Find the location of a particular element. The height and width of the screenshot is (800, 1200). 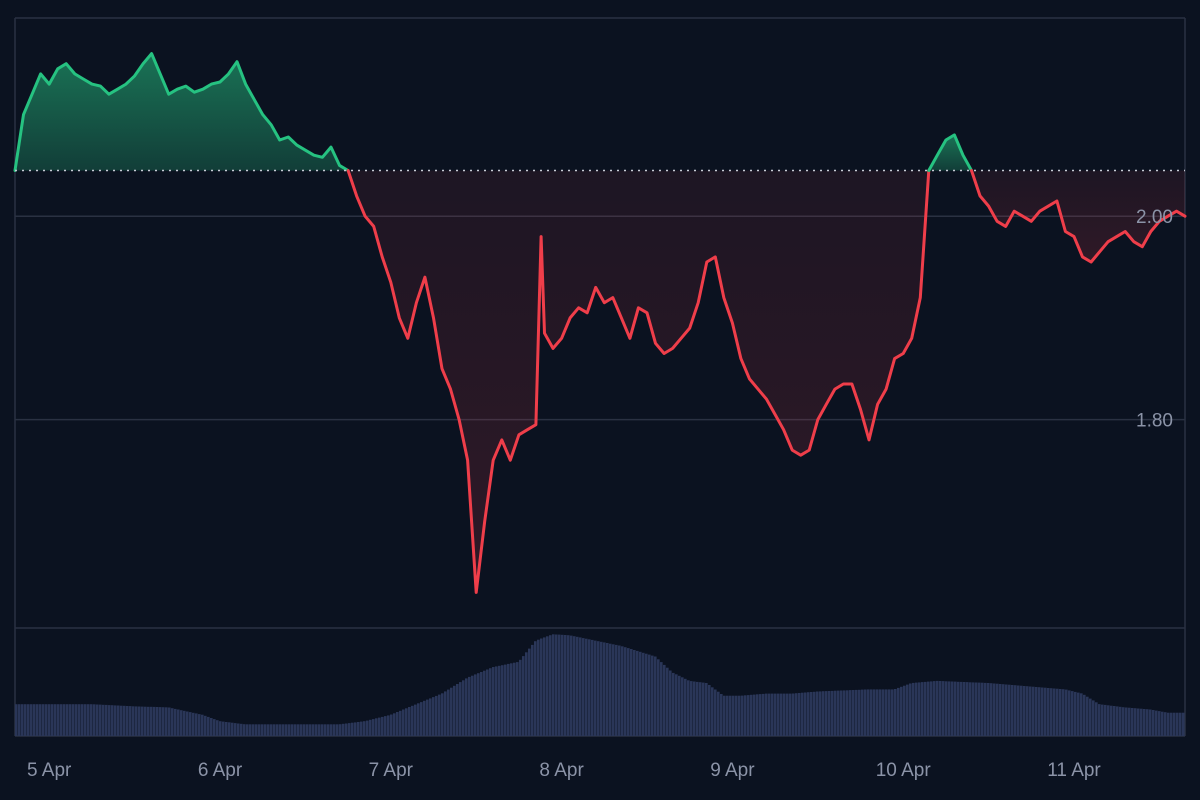

x-tick-label: 9 Apr is located at coordinates (732, 770).